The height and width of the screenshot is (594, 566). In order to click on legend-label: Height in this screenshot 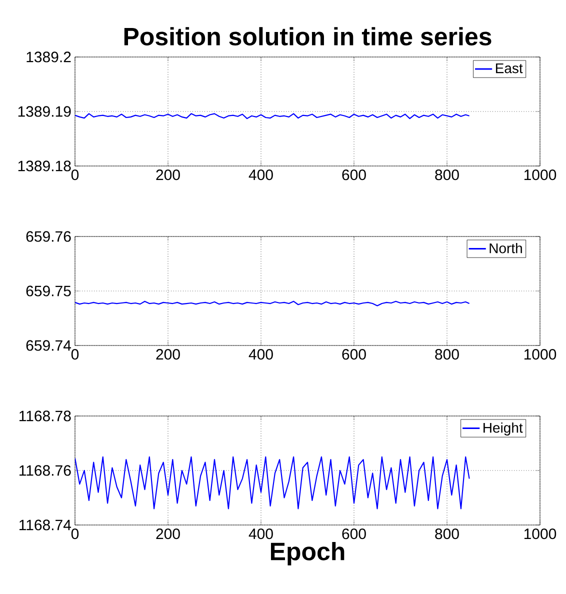, I will do `click(503, 429)`.